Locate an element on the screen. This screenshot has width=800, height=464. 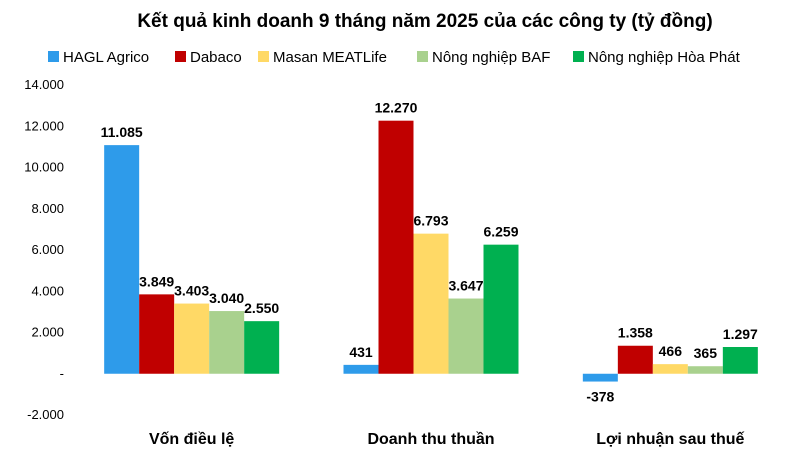
data-label-1-4: 6.259 is located at coordinates (500, 232).